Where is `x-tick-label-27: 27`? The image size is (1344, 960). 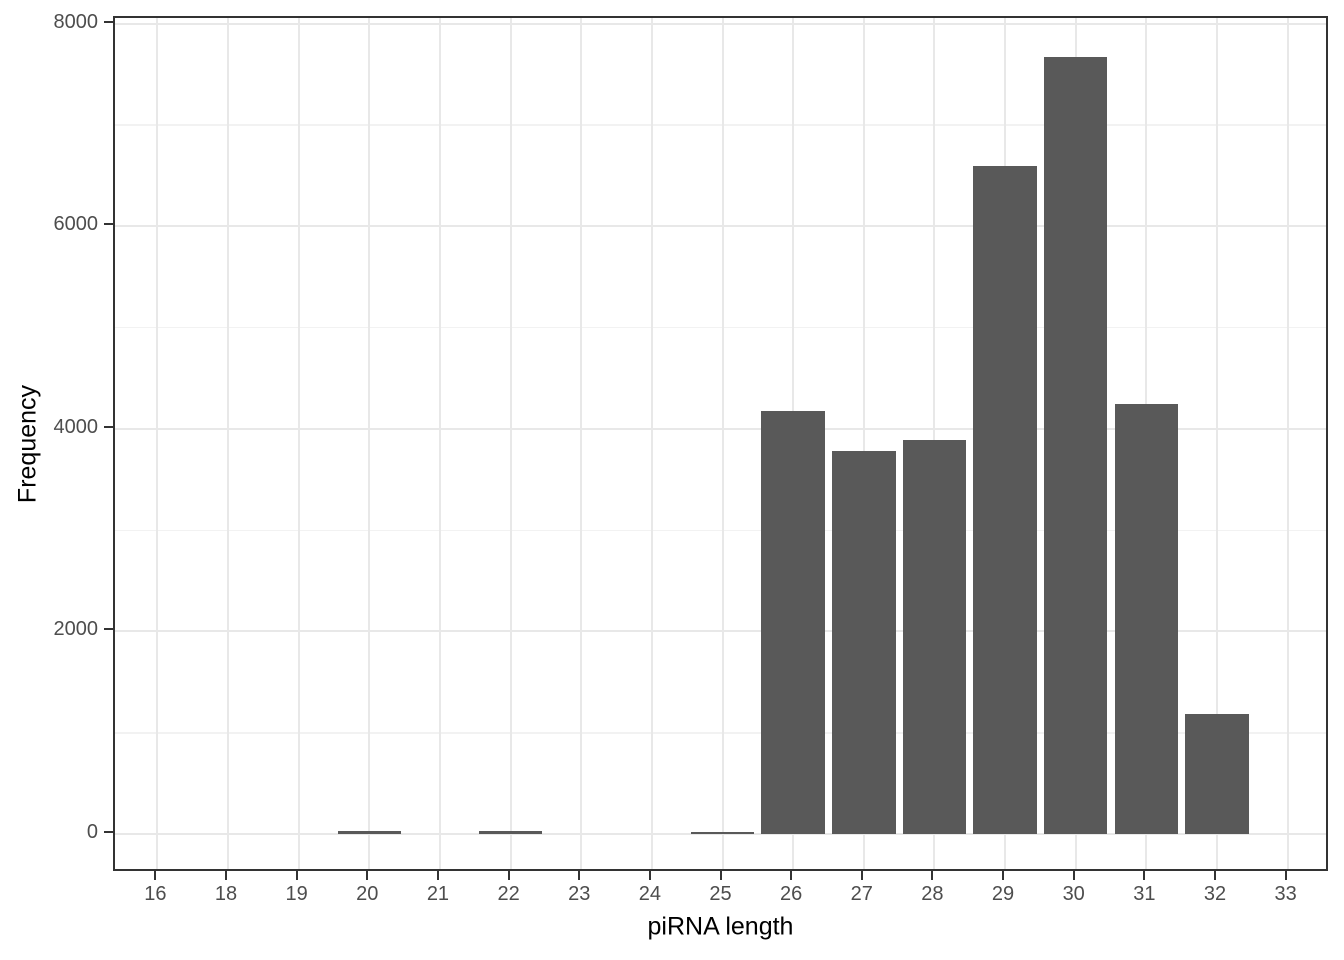 x-tick-label-27: 27 is located at coordinates (861, 894).